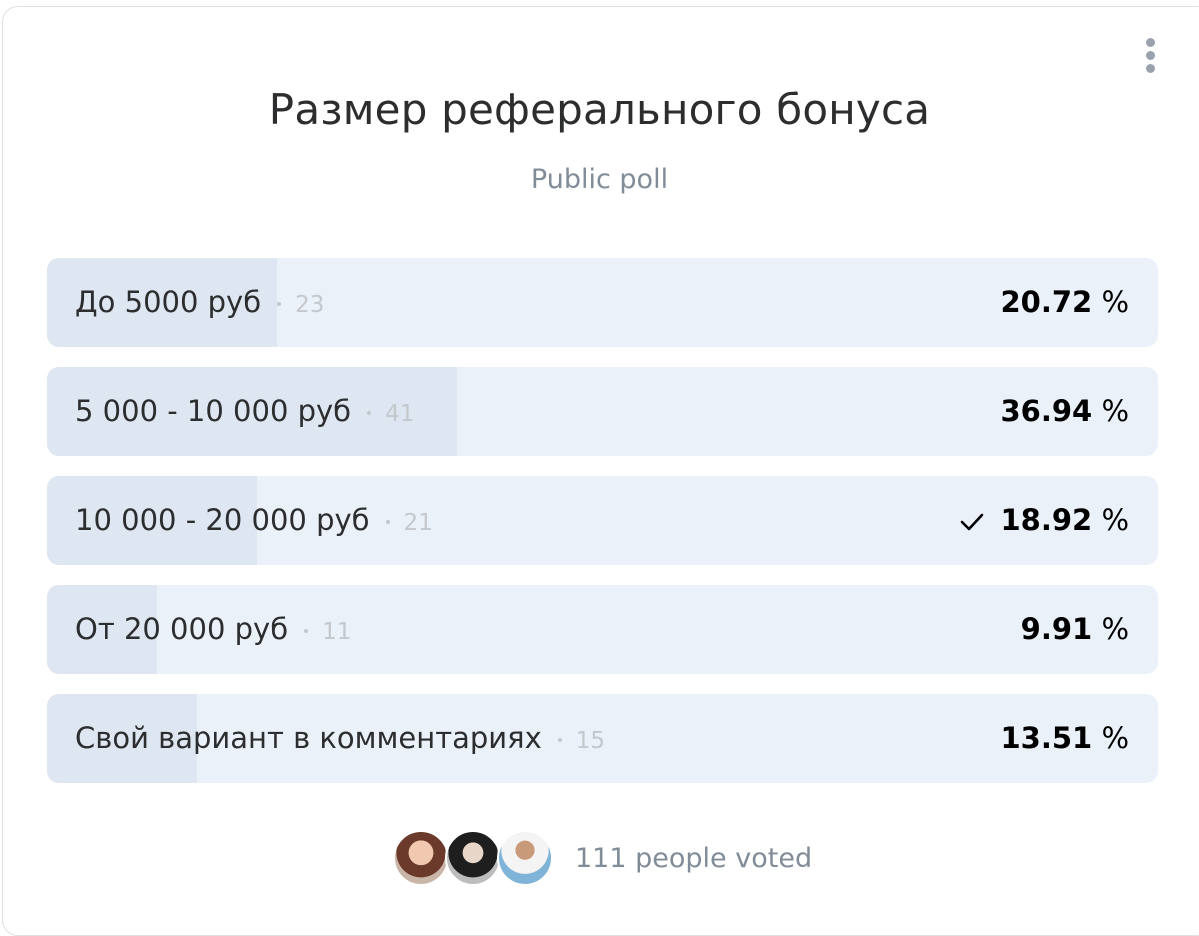 The height and width of the screenshot is (936, 1199). What do you see at coordinates (400, 414) in the screenshot?
I see `option-count: 41` at bounding box center [400, 414].